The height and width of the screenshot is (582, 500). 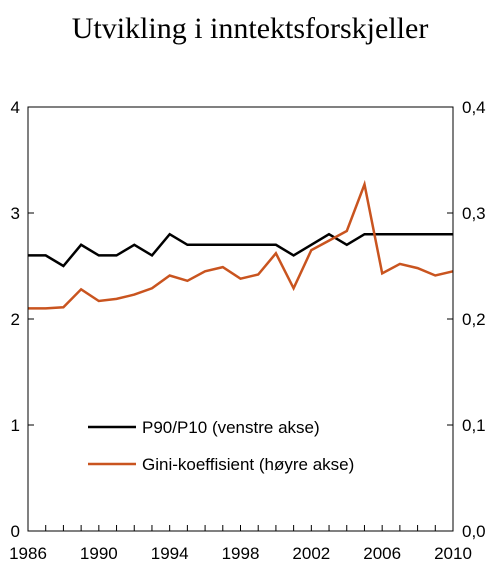 I want to click on y-left-tick-label-1: 1, so click(x=15, y=425).